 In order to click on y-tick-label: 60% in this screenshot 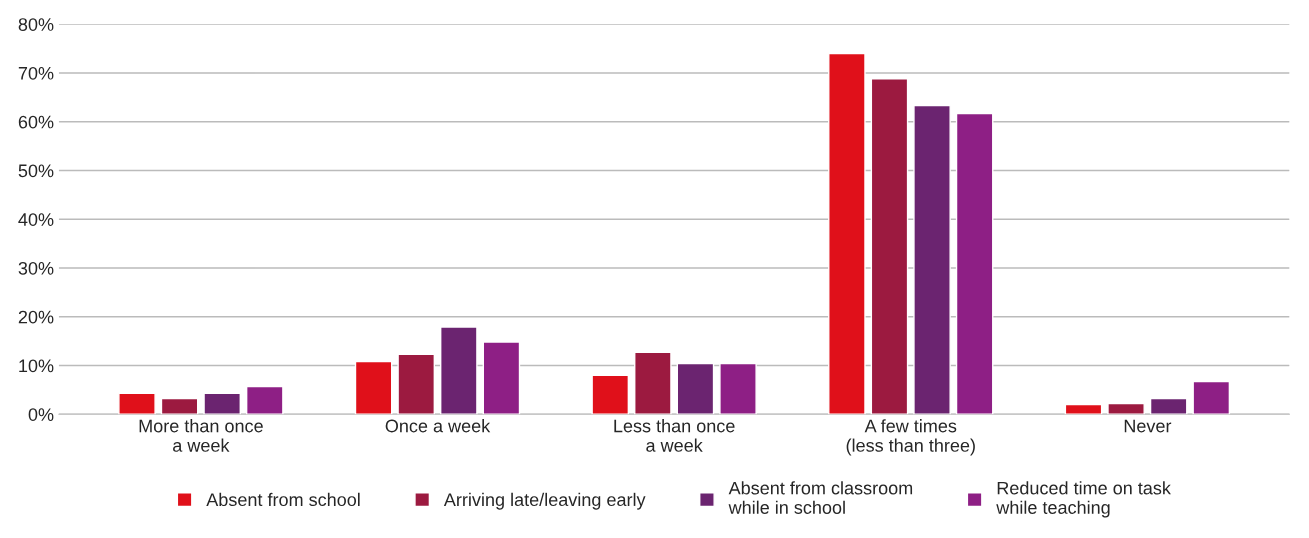, I will do `click(36, 122)`.